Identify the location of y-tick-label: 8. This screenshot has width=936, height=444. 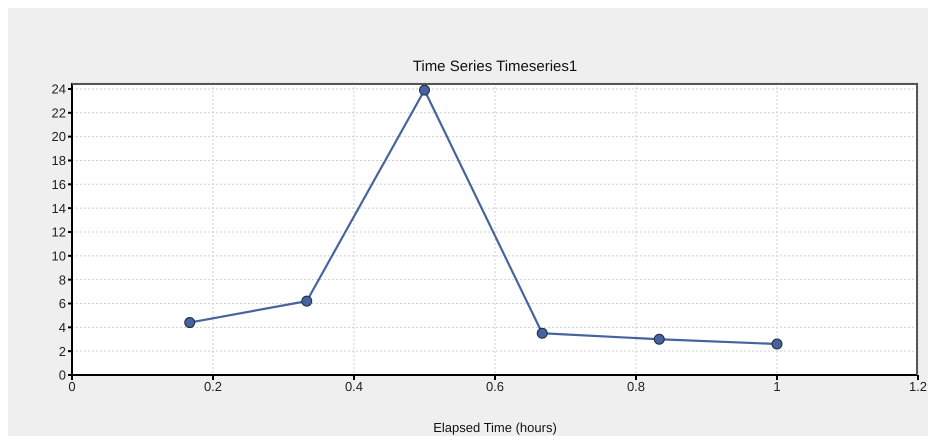
(62, 280).